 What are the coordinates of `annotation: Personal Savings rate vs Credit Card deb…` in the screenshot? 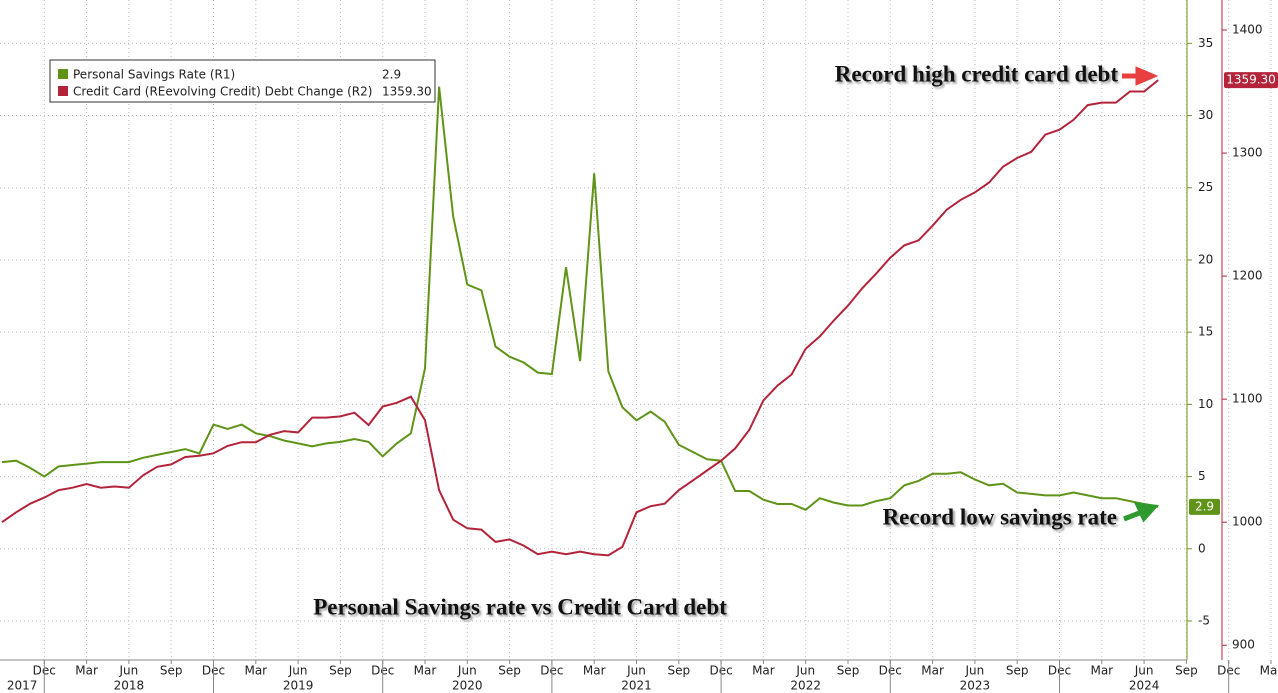 It's located at (520, 606).